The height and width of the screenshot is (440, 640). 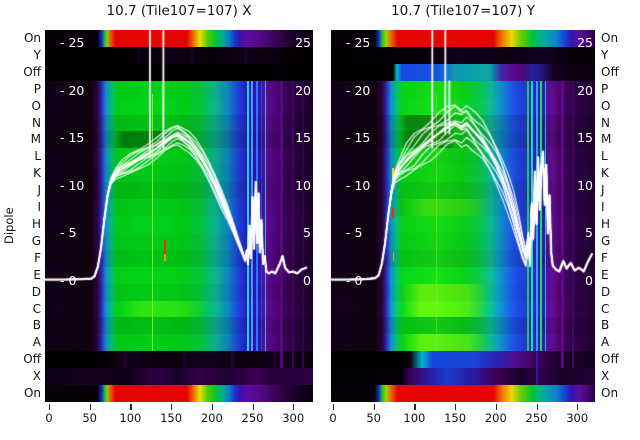 What do you see at coordinates (36, 223) in the screenshot?
I see `dipole-label-left-11: H` at bounding box center [36, 223].